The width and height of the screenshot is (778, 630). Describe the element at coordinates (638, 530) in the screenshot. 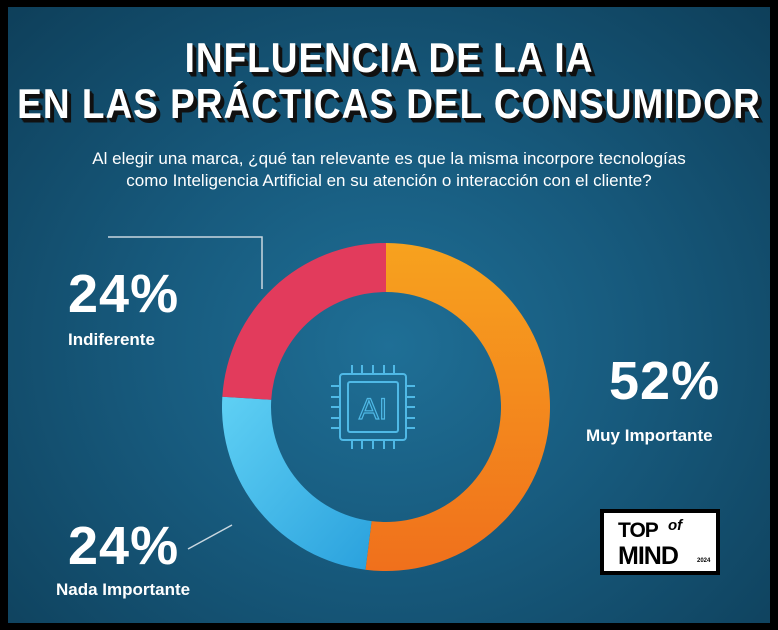

I see `logo-top: TOP` at that location.